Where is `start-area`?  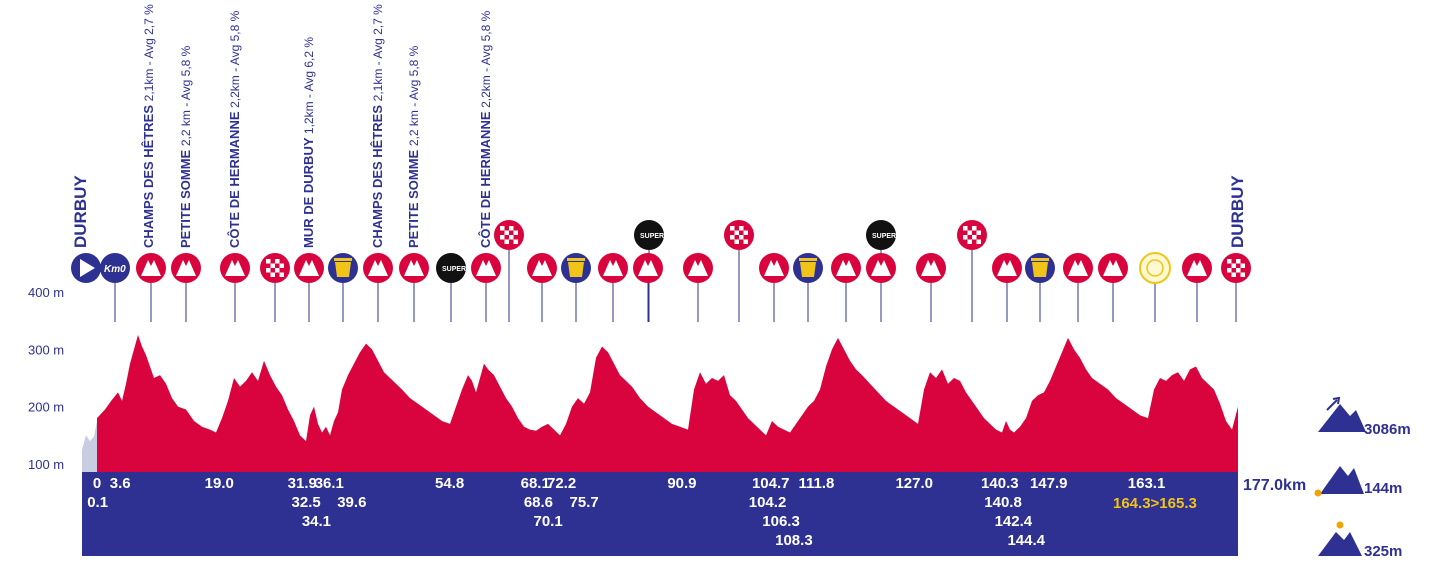
start-area is located at coordinates (89, 446).